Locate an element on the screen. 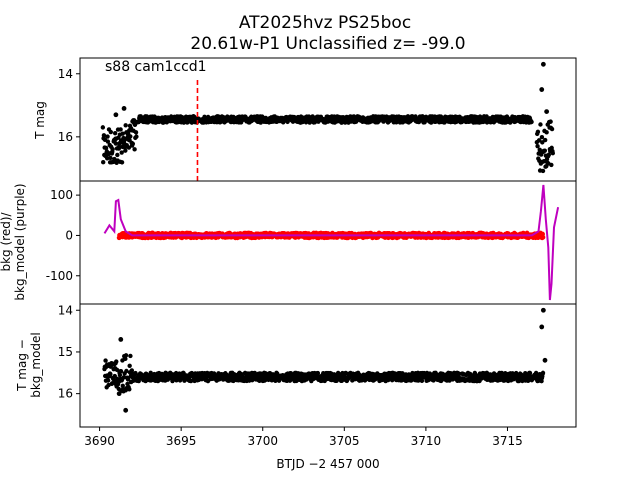 The width and height of the screenshot is (640, 480). panel-top-ylabel: T mag is located at coordinates (40, 120).